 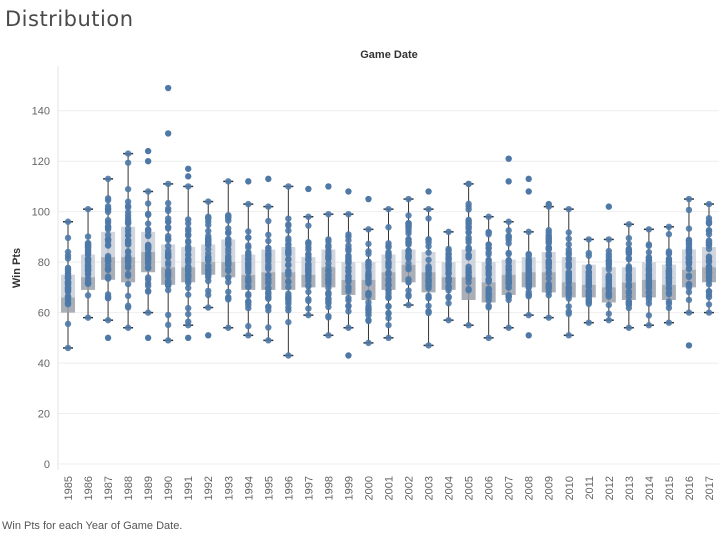 I want to click on y-tick-label: 100, so click(x=41, y=213).